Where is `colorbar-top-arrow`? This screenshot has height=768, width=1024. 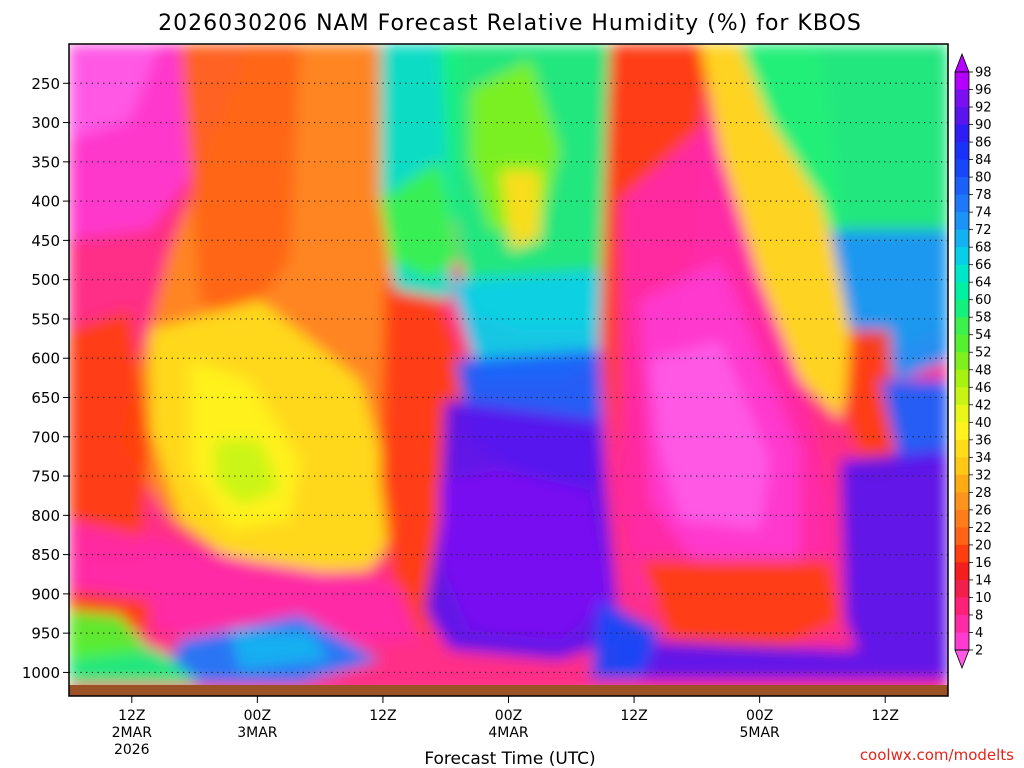
colorbar-top-arrow is located at coordinates (962, 62).